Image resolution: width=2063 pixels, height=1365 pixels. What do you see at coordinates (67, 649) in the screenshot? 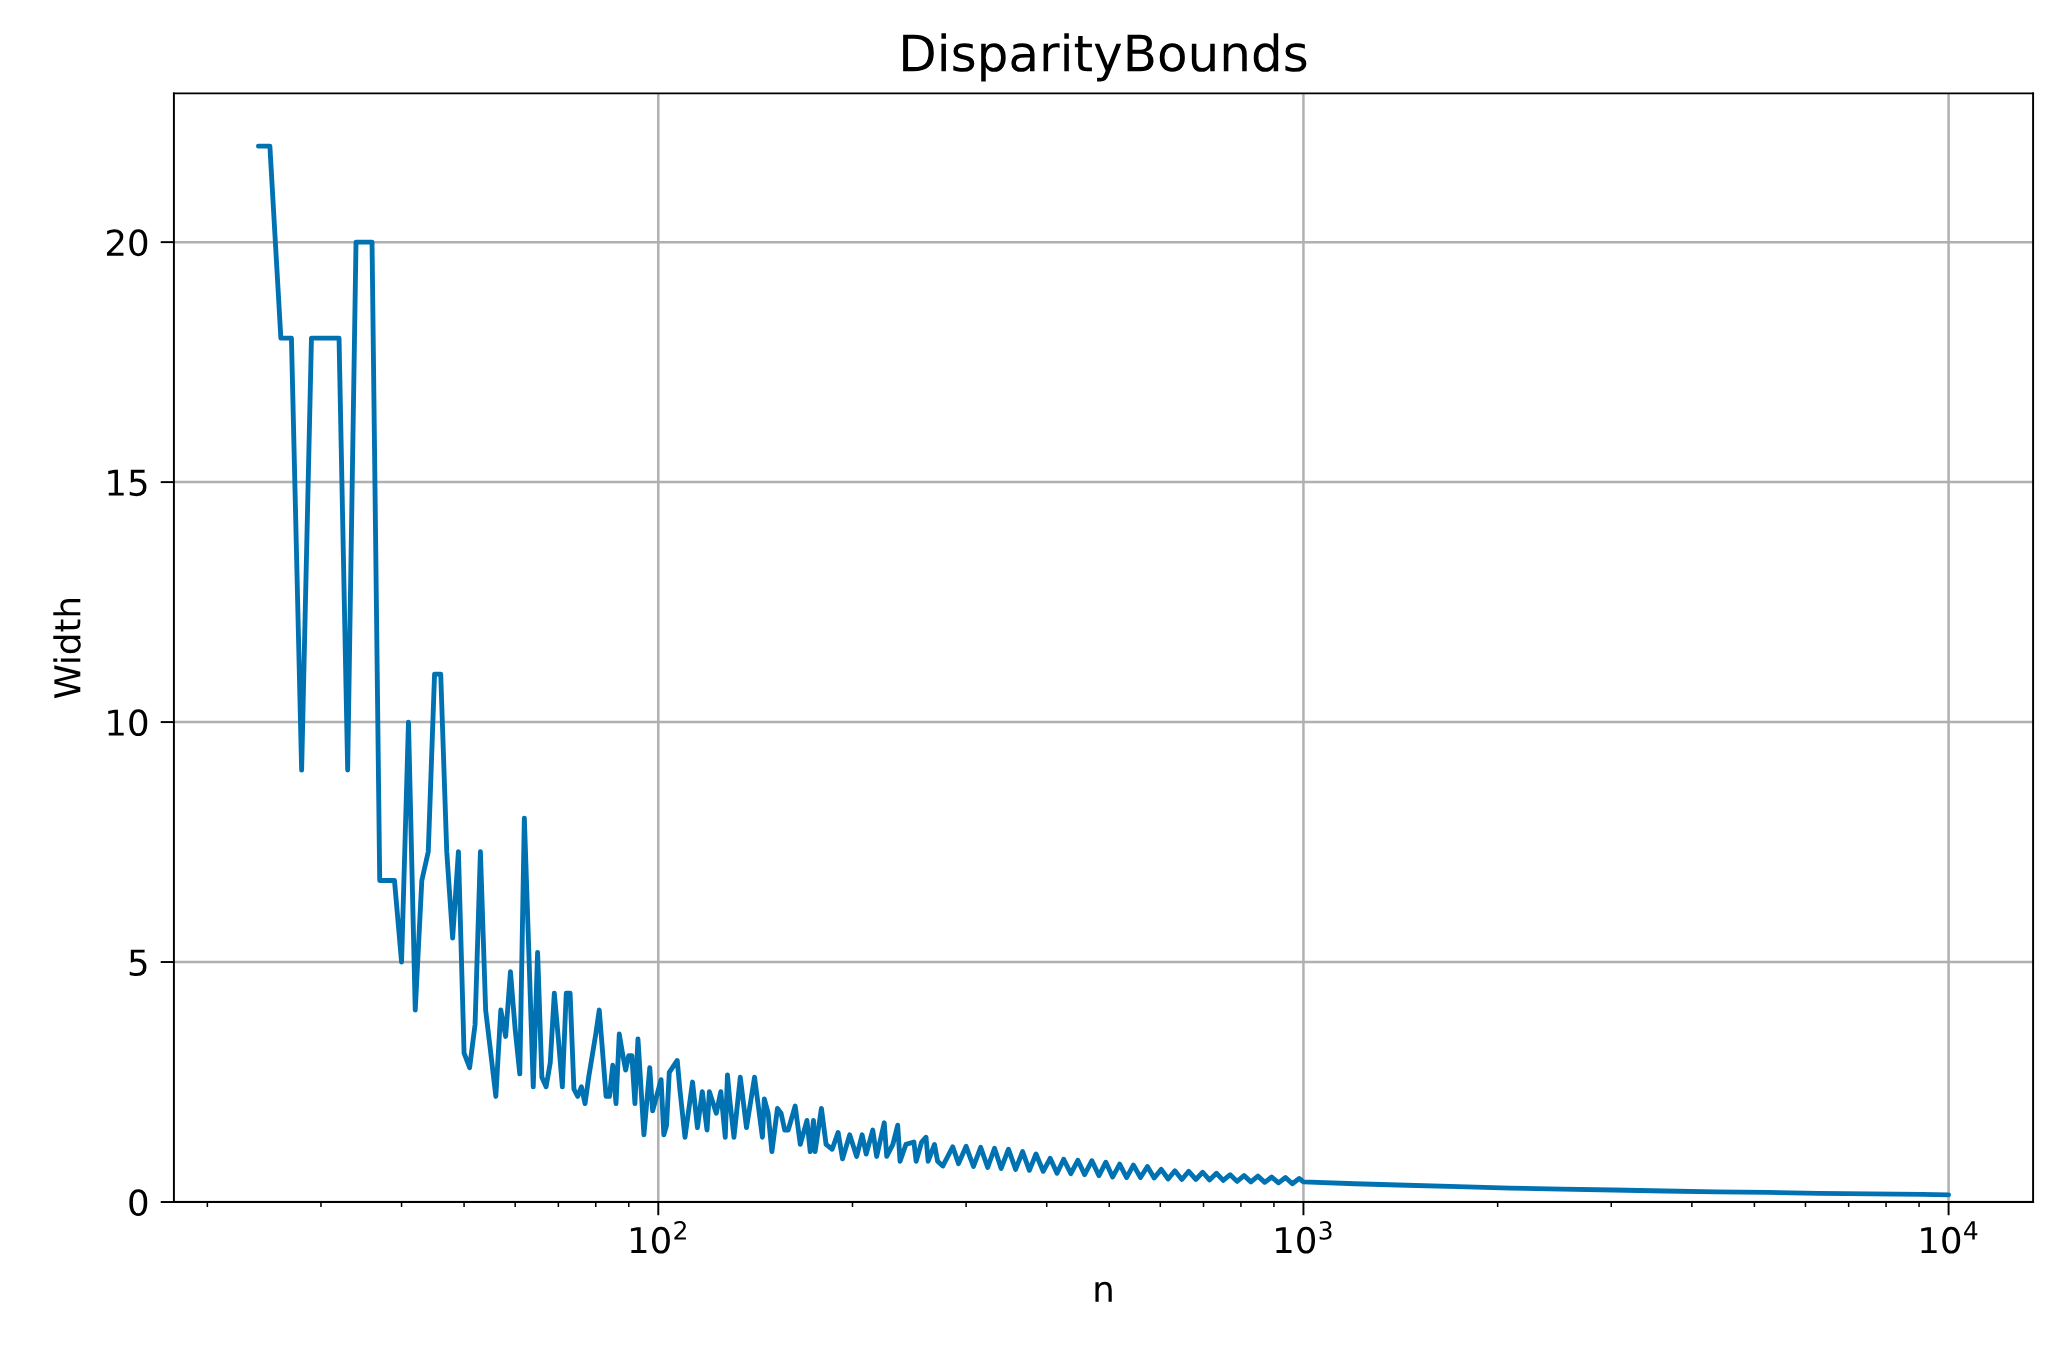
I see `y-axis-title: Width` at bounding box center [67, 649].